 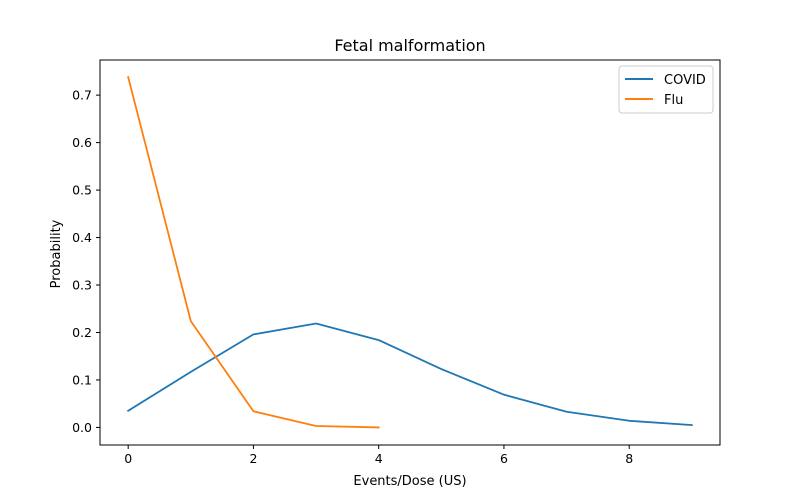 I want to click on legend: COVID Flu, so click(x=666, y=89).